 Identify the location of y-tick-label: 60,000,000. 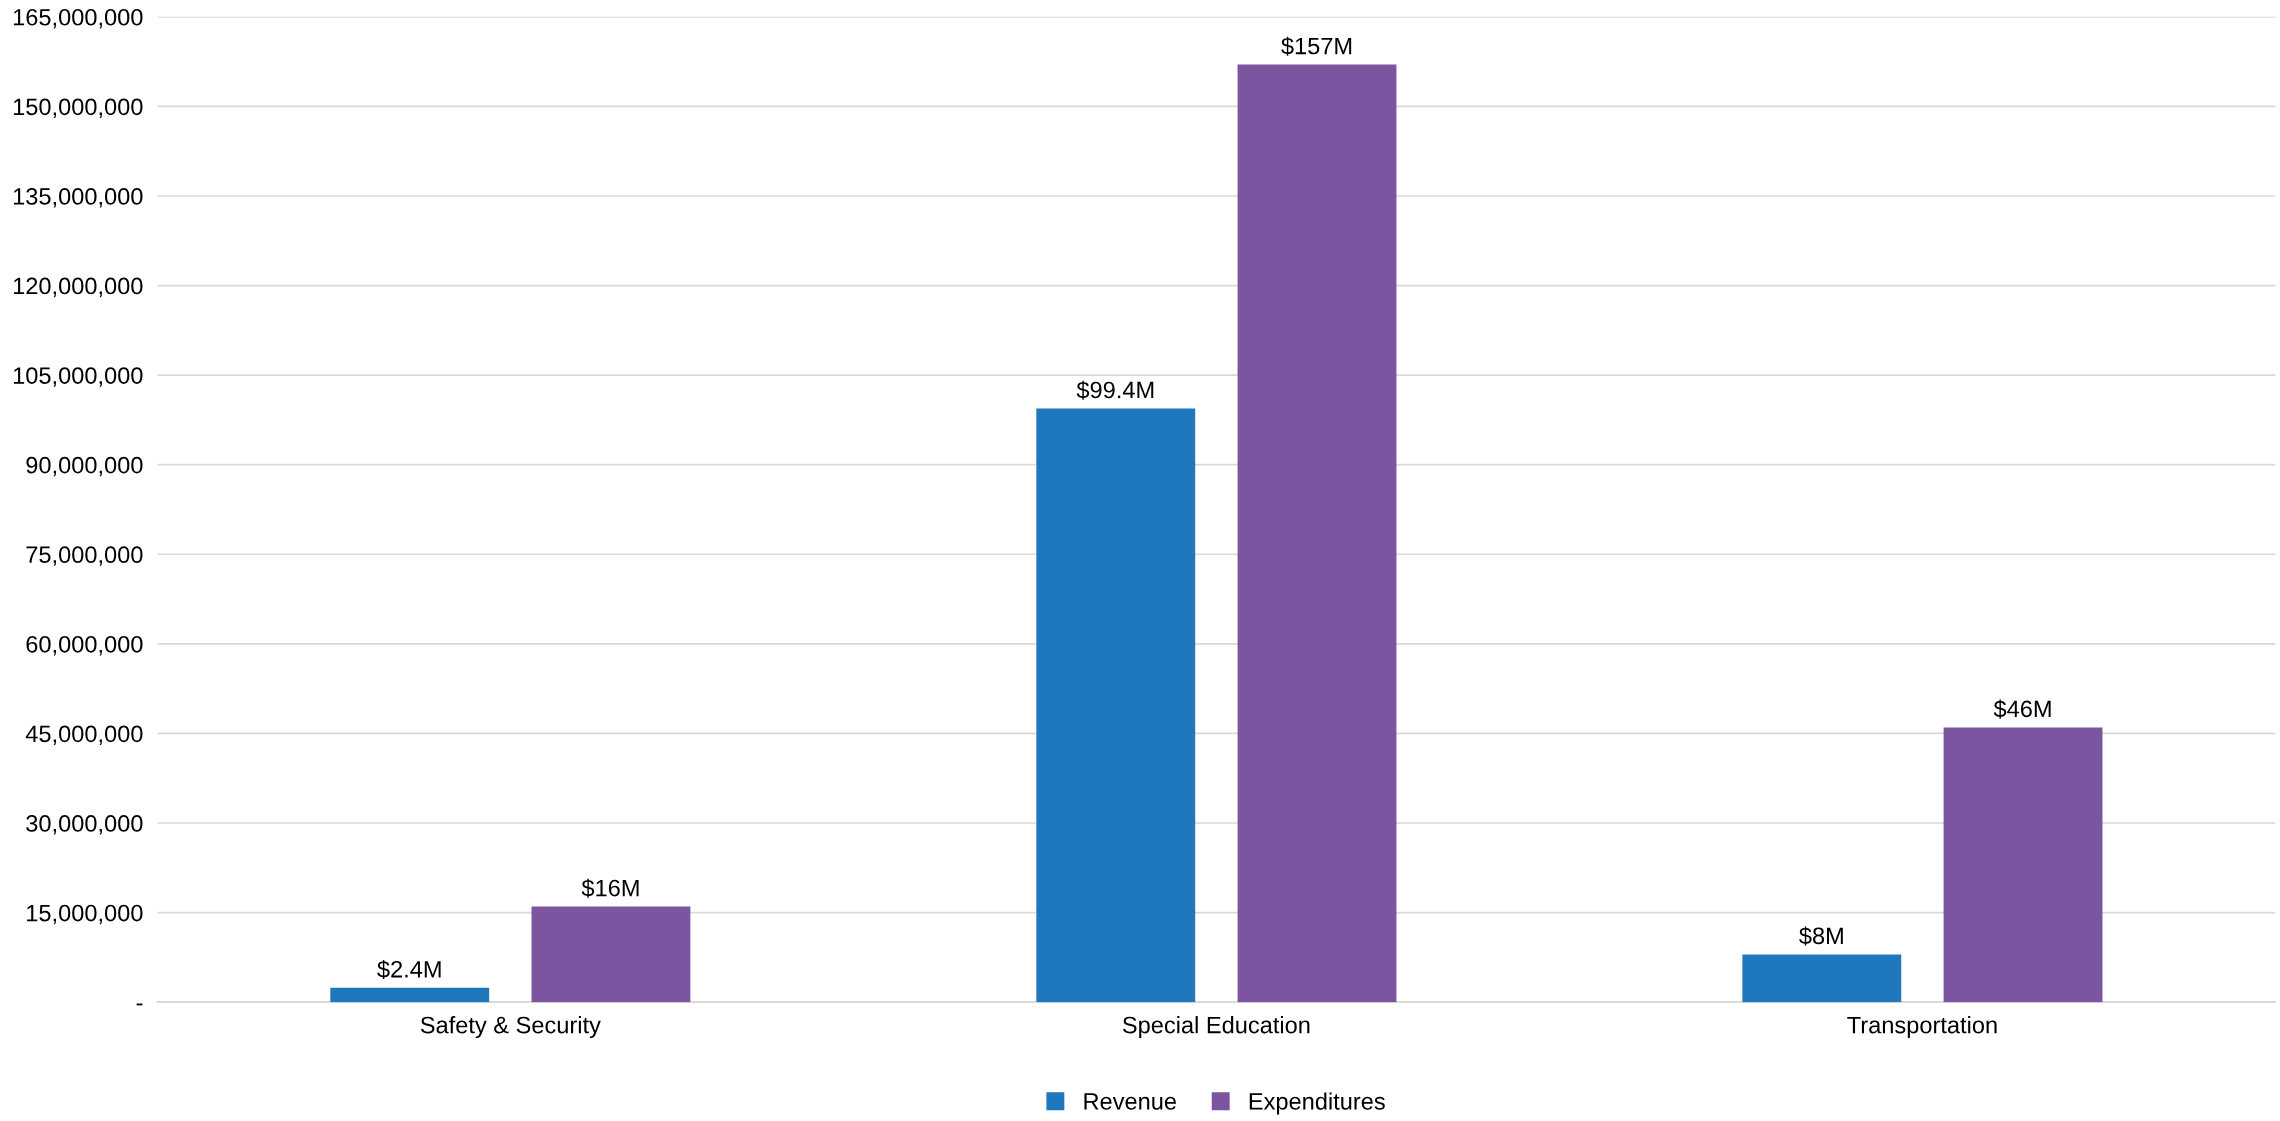
(84, 645).